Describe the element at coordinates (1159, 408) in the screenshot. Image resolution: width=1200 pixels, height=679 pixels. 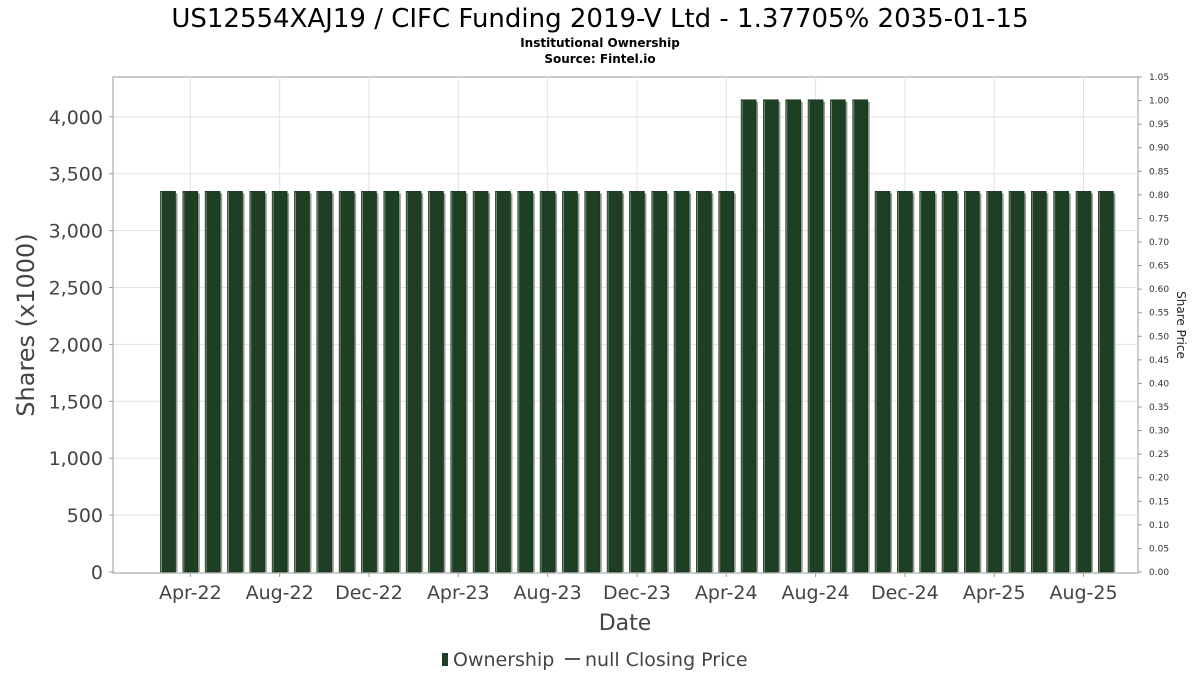
I see `y2-tick-label: 0.35` at that location.